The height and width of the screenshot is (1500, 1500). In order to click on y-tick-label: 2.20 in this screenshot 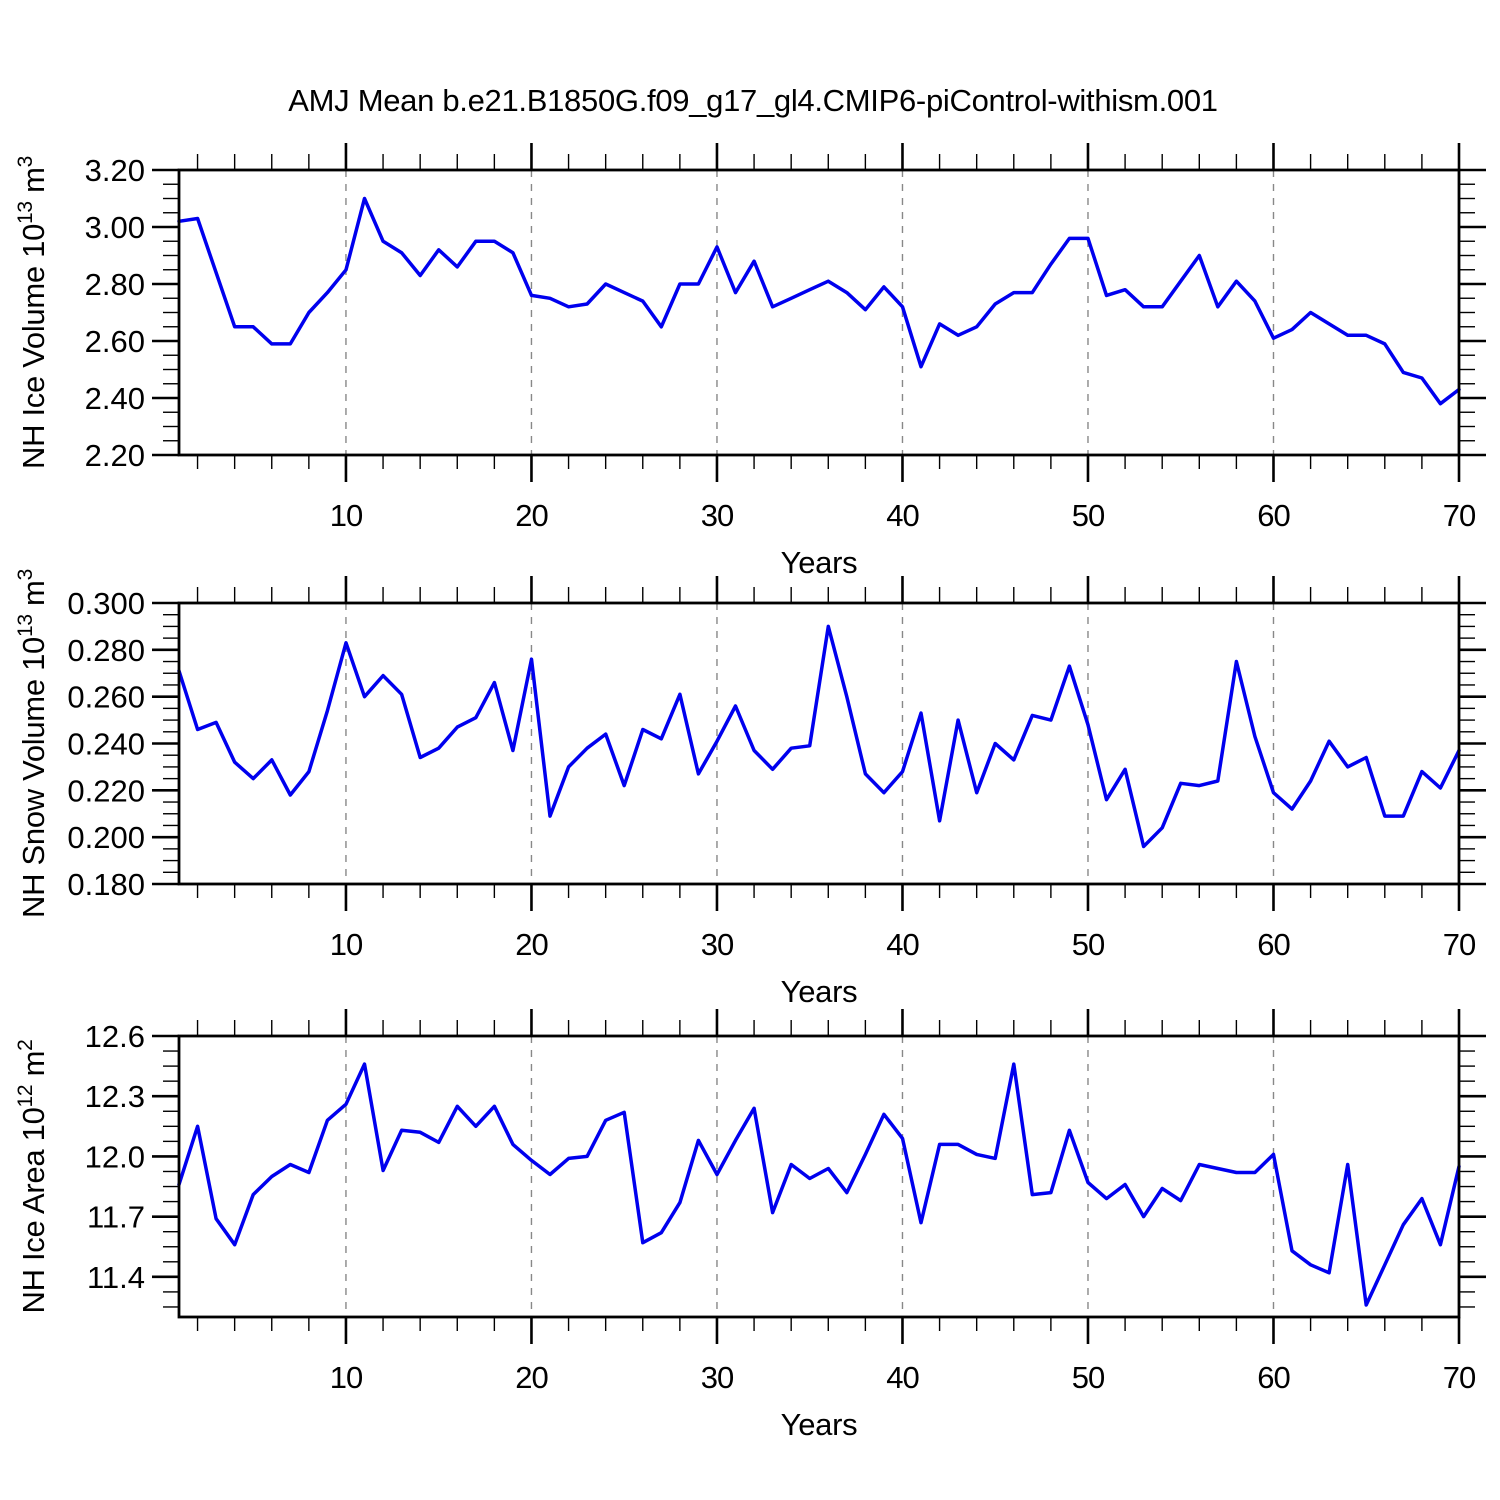, I will do `click(115, 455)`.